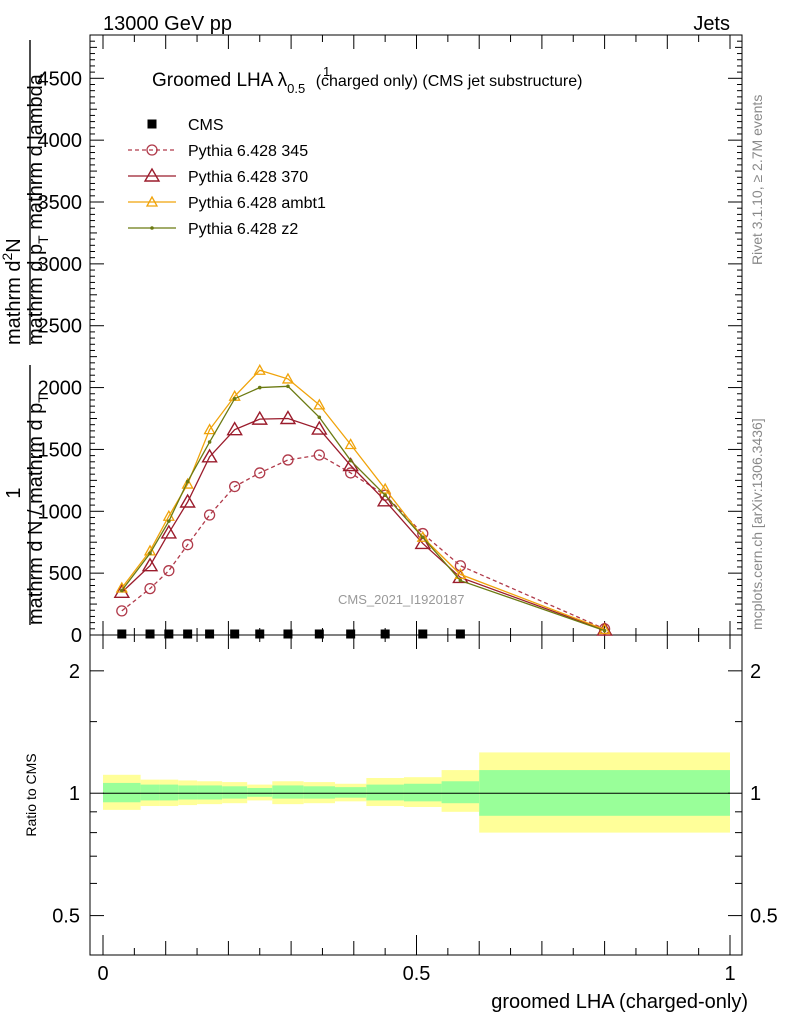 The image size is (786, 1024). Describe the element at coordinates (729, 974) in the screenshot. I see `x-tick-label: 1` at that location.